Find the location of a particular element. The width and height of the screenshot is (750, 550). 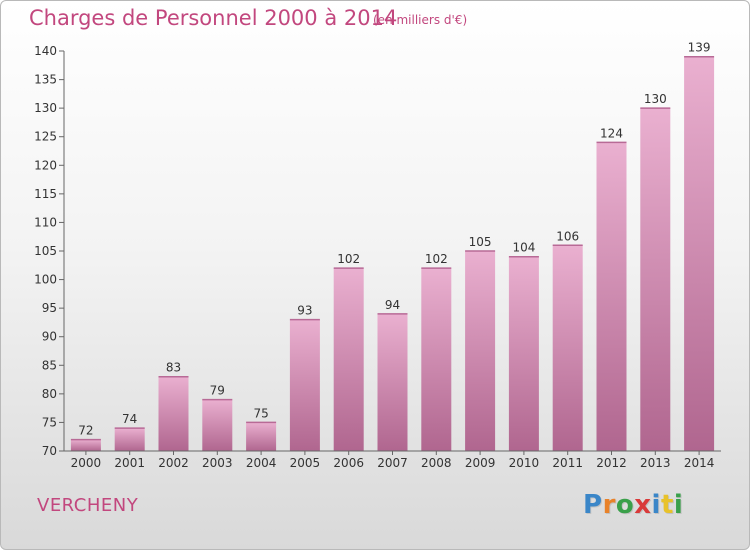

y-tick-label: 70 is located at coordinates (49, 451).